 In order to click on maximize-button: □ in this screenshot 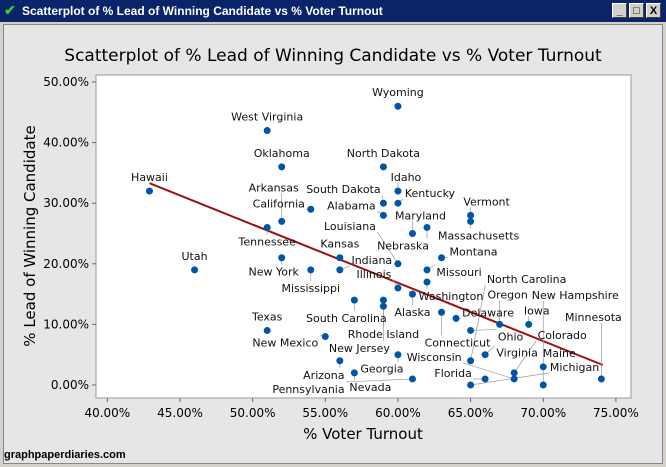, I will do `click(636, 10)`.